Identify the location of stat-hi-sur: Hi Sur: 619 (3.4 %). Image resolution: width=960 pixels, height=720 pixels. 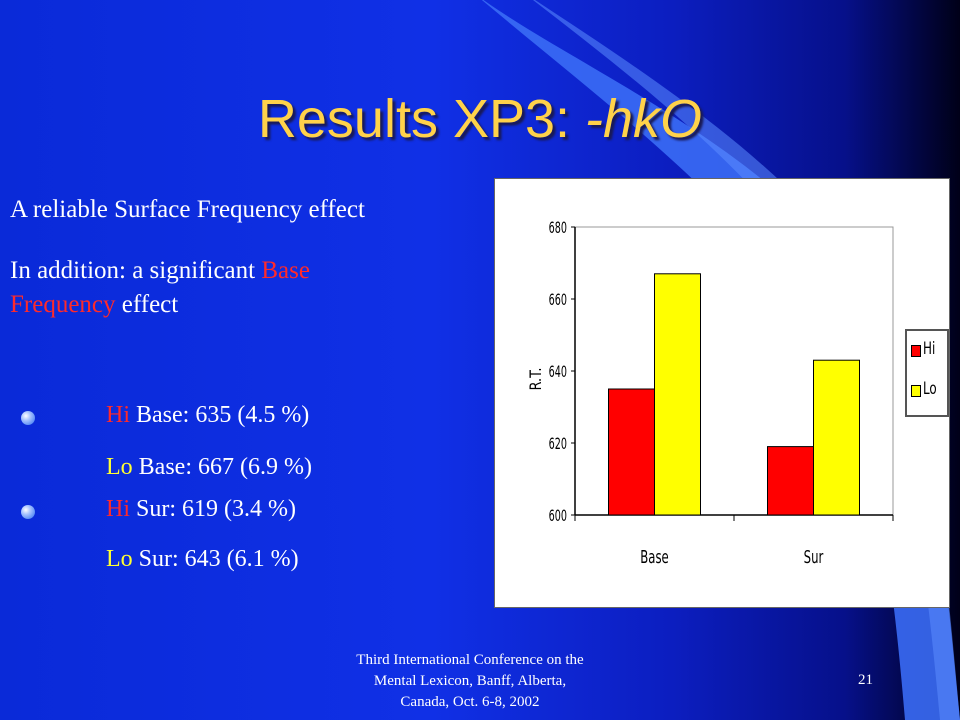
(201, 509).